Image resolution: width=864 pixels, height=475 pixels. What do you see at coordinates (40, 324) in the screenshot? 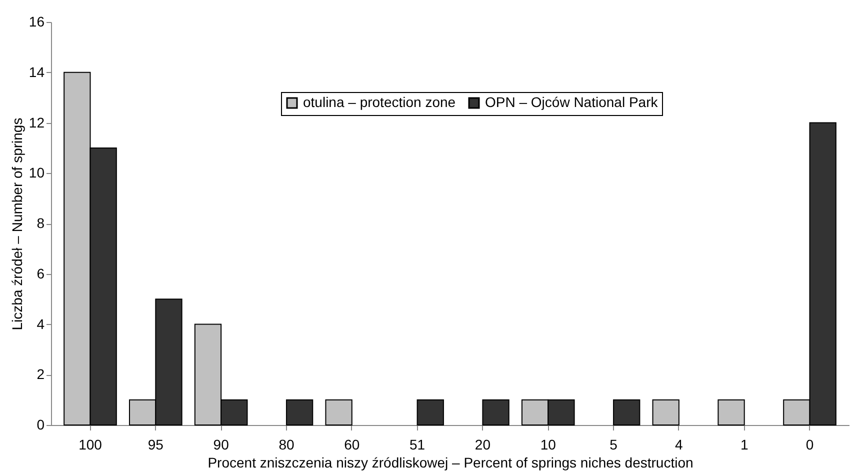
I see `y-tick-label: 4` at bounding box center [40, 324].